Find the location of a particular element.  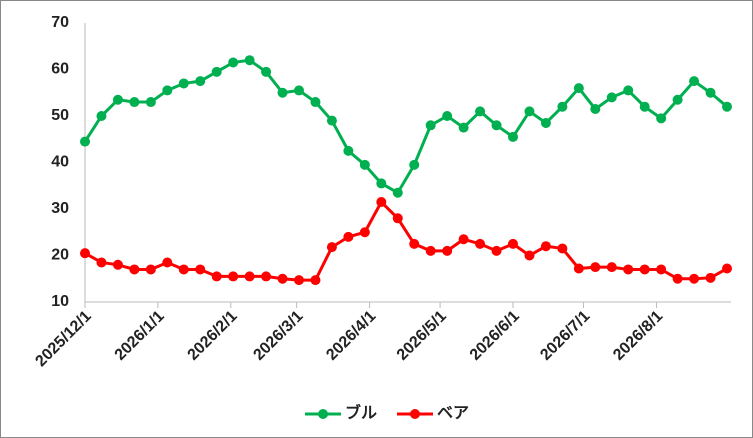

y-tick-label: 40 is located at coordinates (60, 162).